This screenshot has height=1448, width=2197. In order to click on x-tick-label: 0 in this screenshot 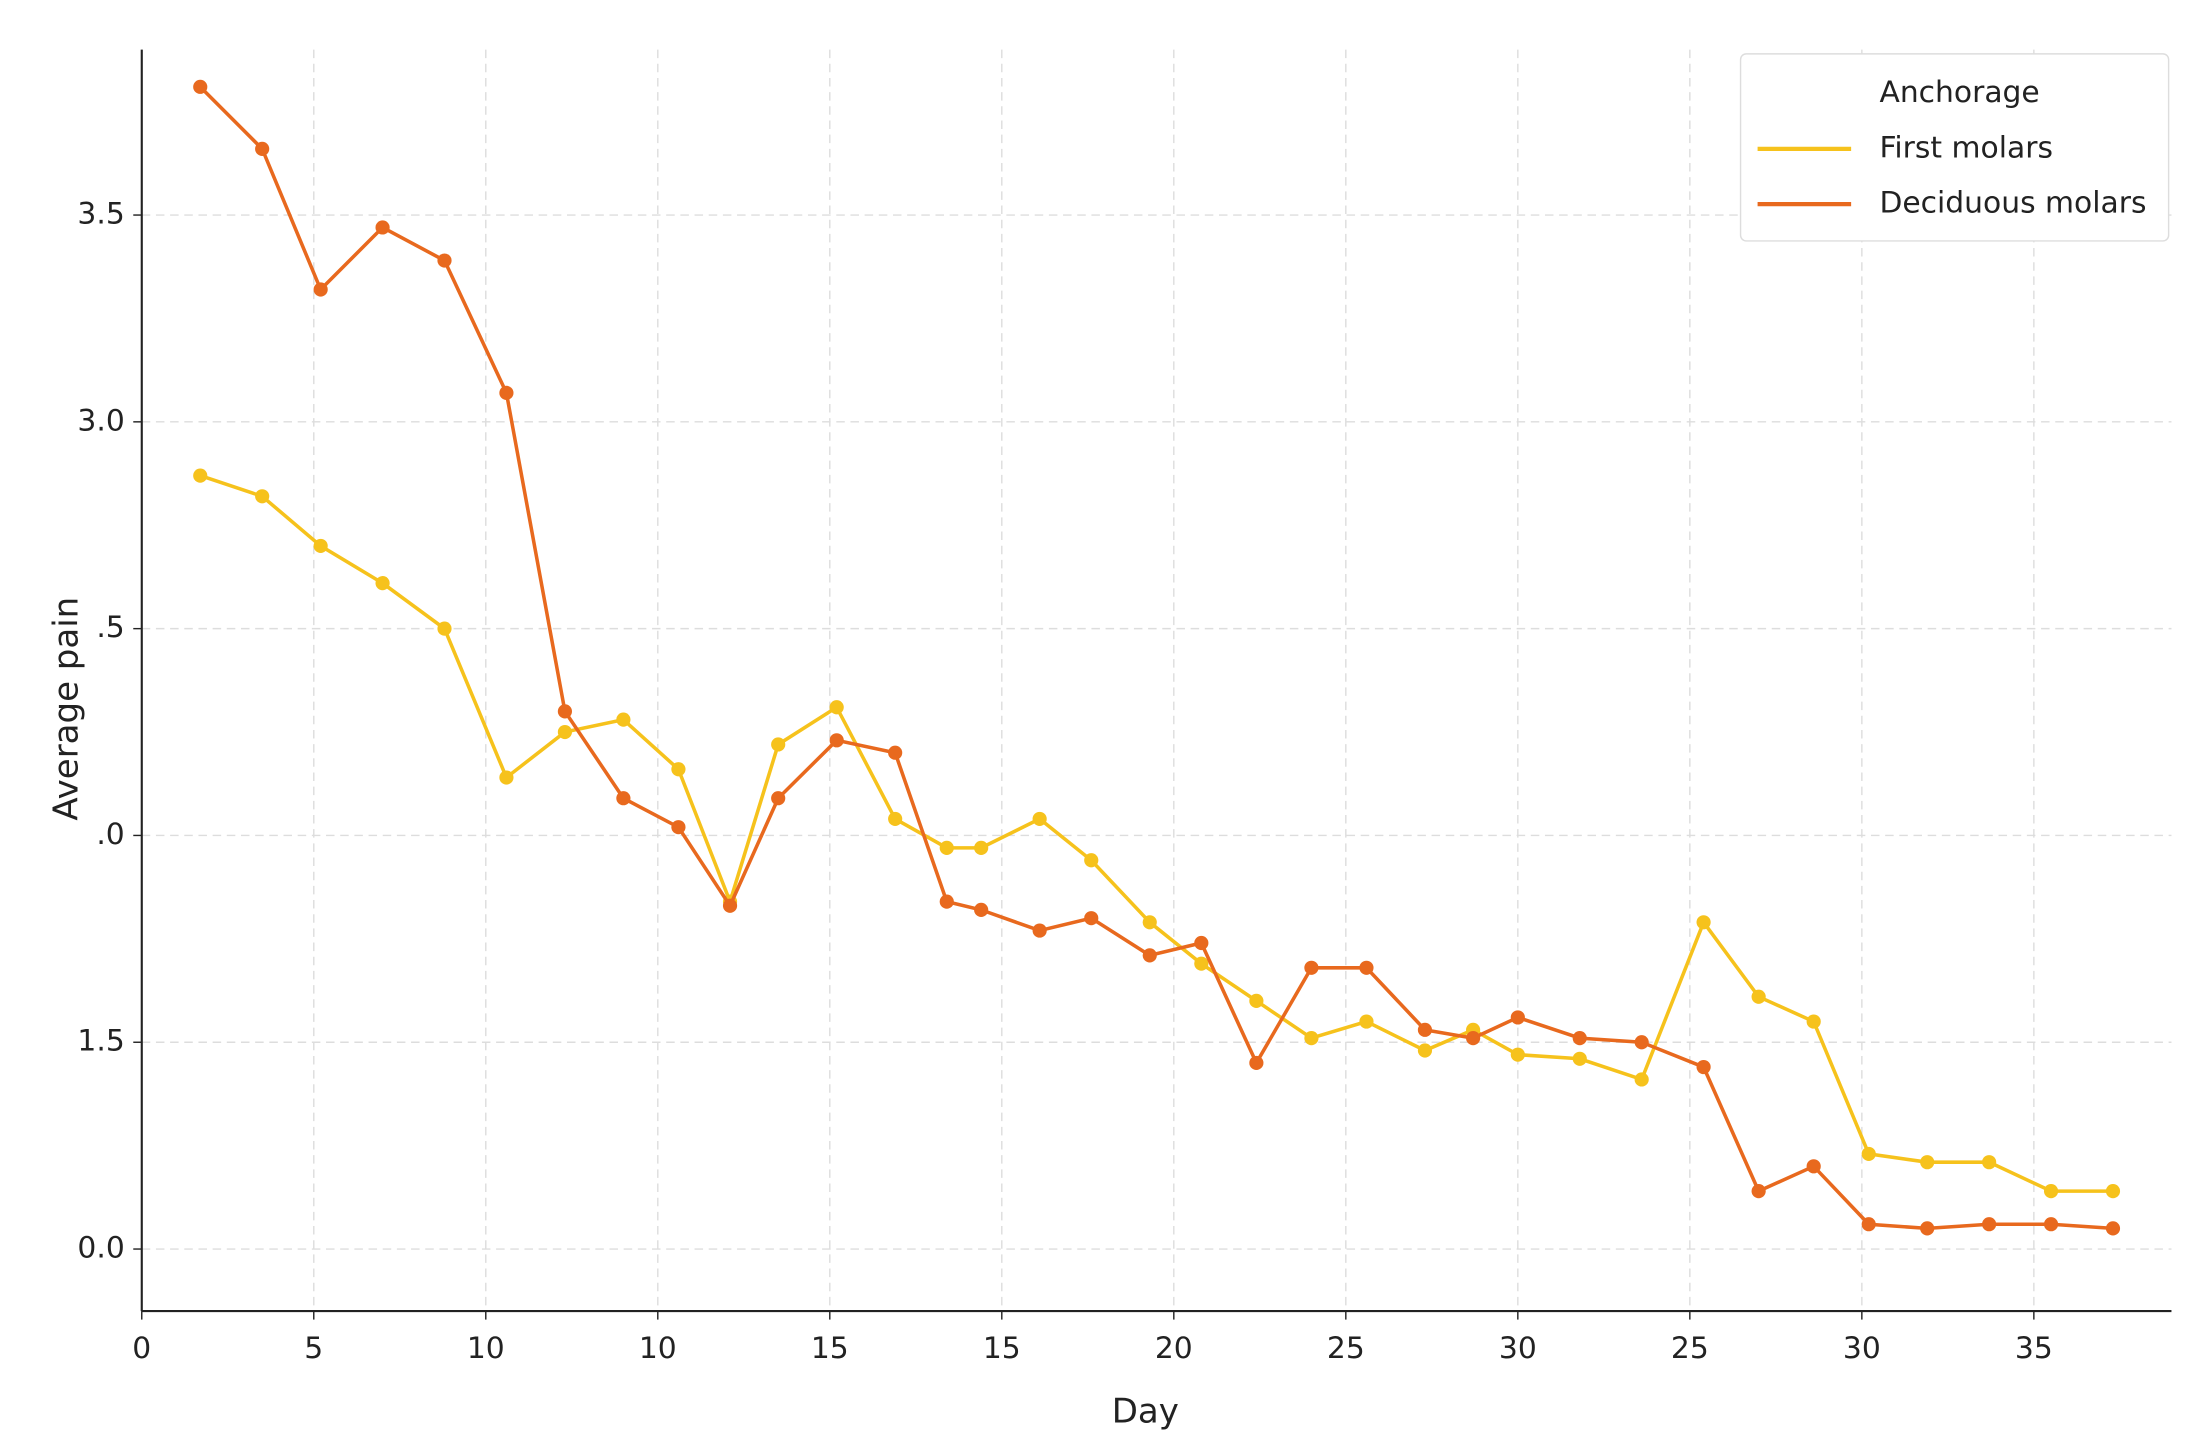, I will do `click(141, 1348)`.